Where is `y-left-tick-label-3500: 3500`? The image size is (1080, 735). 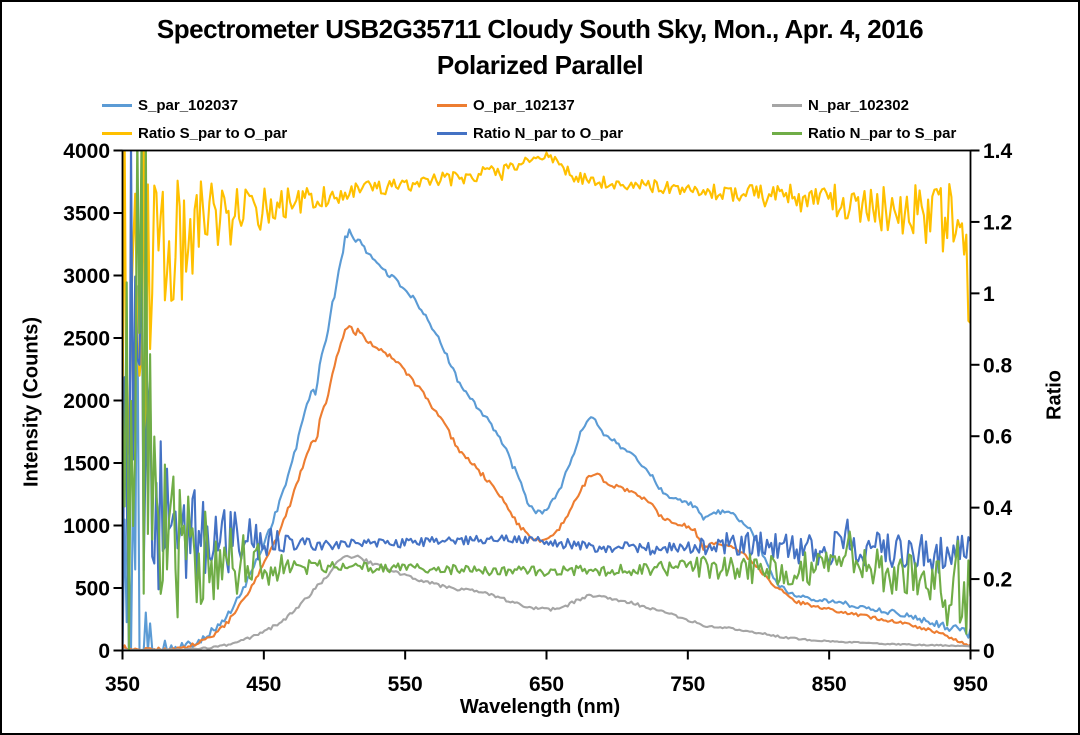
y-left-tick-label-3500: 3500 is located at coordinates (86, 214).